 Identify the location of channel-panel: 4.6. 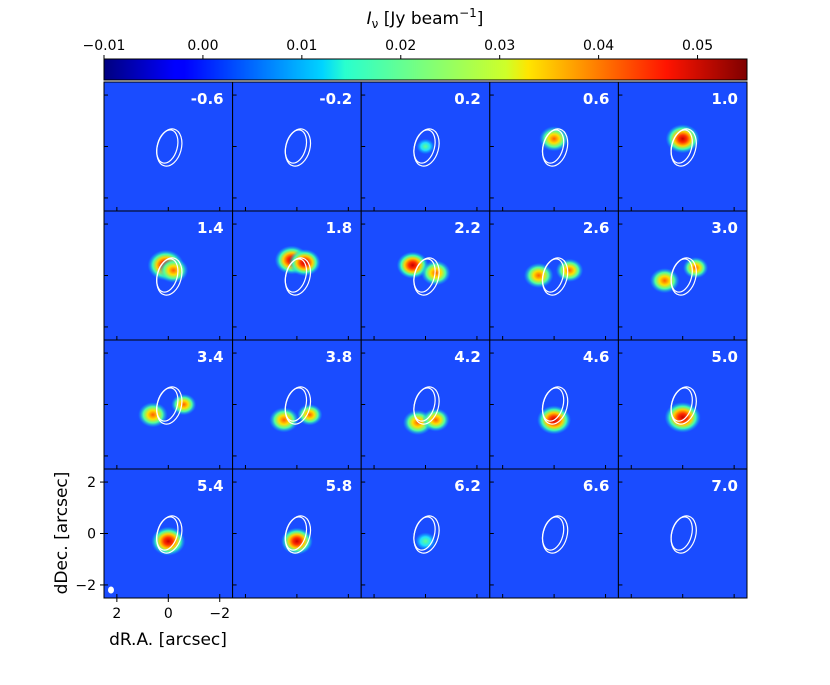
(554, 404).